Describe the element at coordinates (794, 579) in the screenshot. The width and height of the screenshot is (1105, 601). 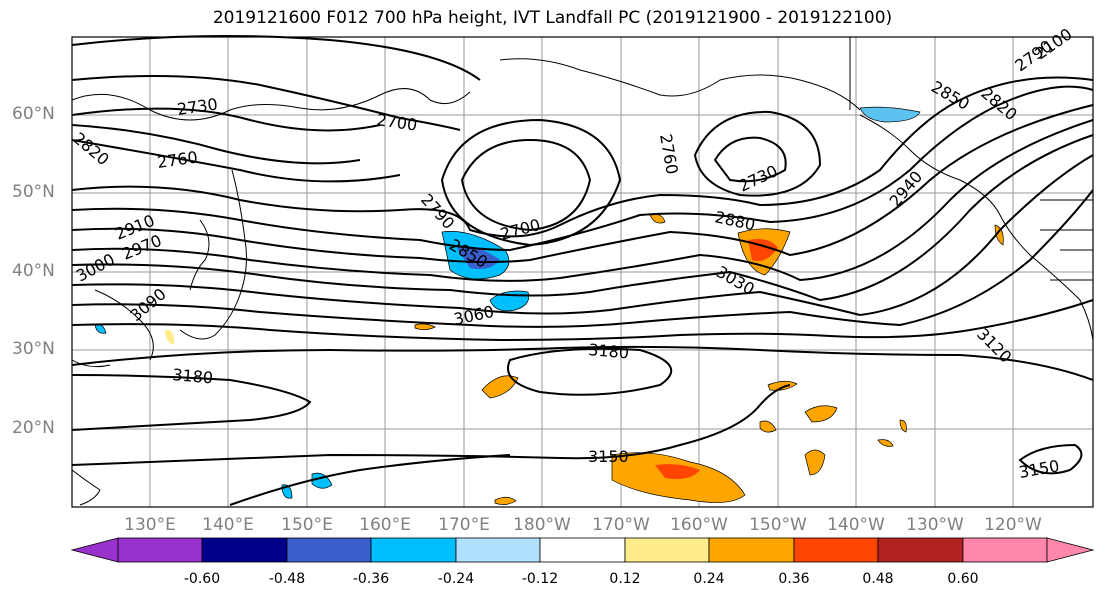
I see `colorbar-tick-label: 0.36` at that location.